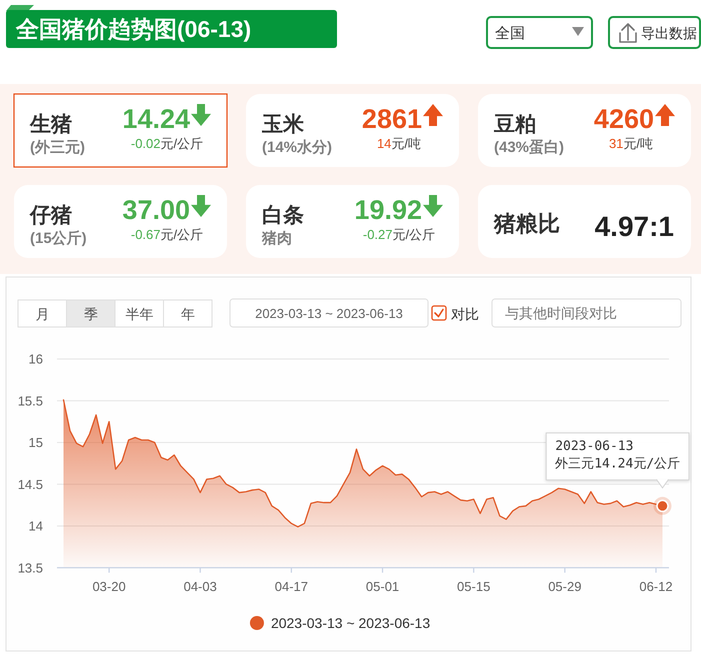  What do you see at coordinates (617, 455) in the screenshot?
I see `annotation: 2023-06-13 外三元14.24元/公斤` at bounding box center [617, 455].